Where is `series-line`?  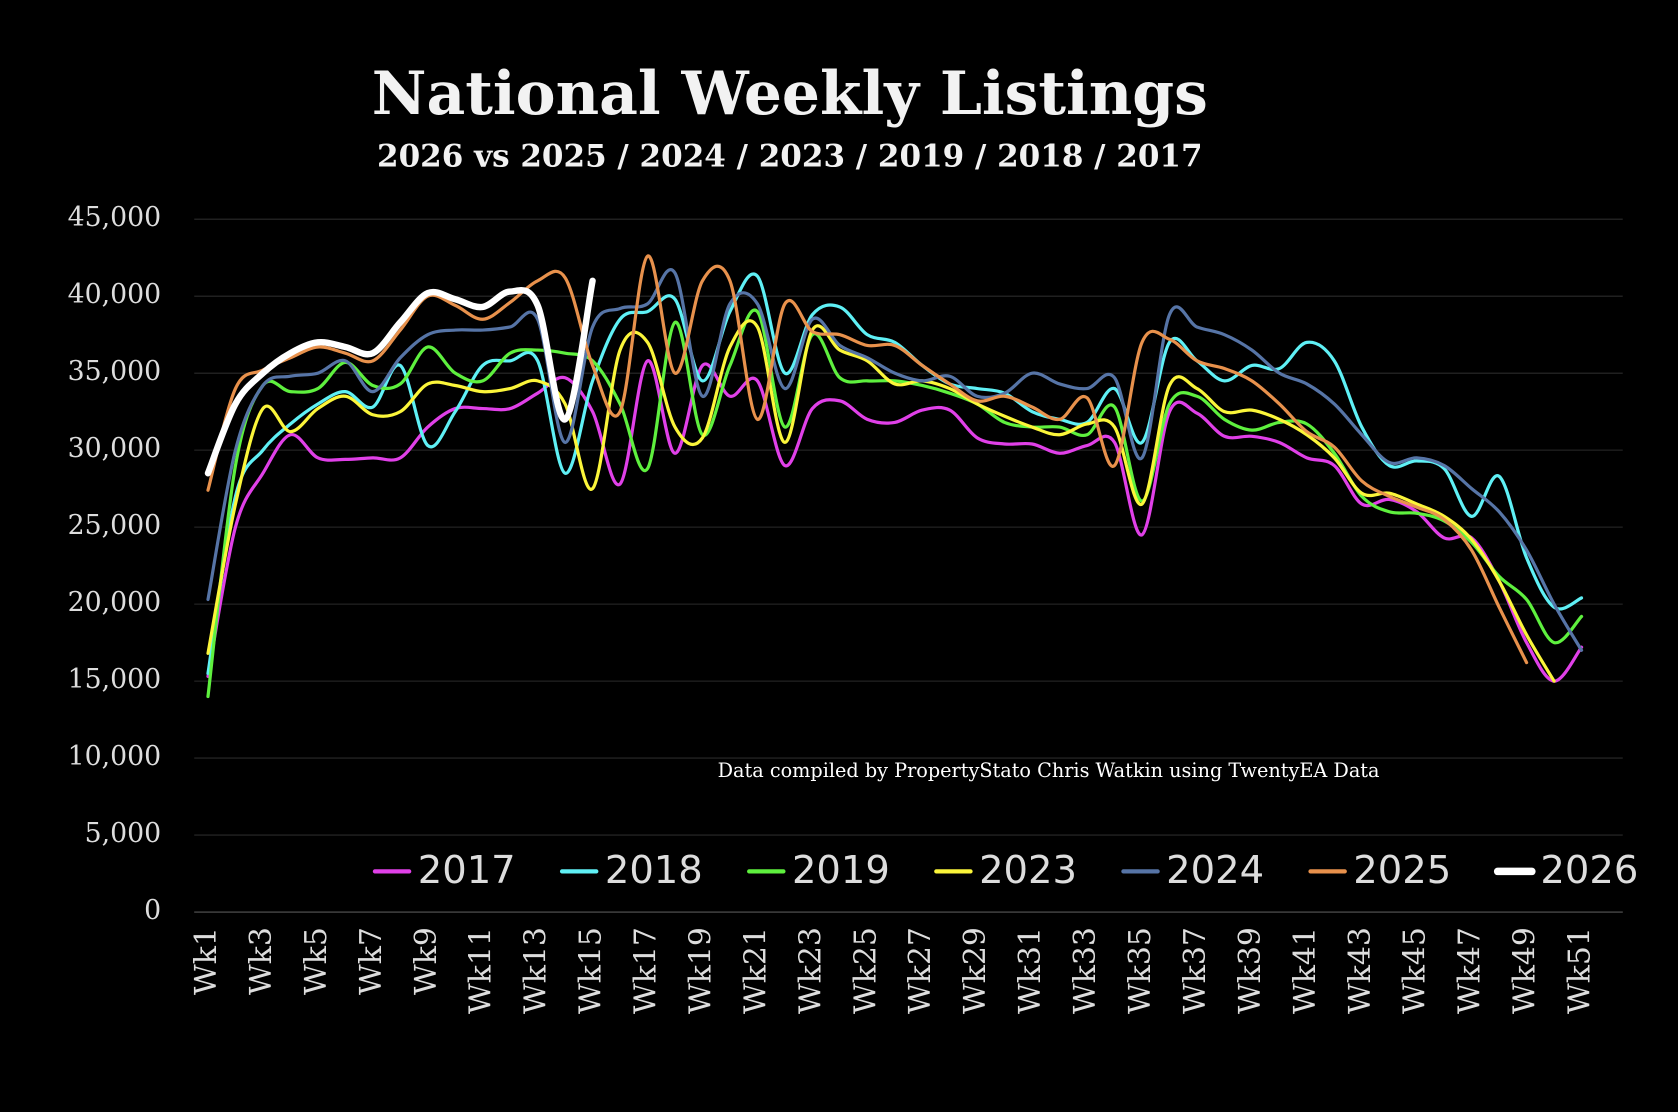 series-line is located at coordinates (400, 377).